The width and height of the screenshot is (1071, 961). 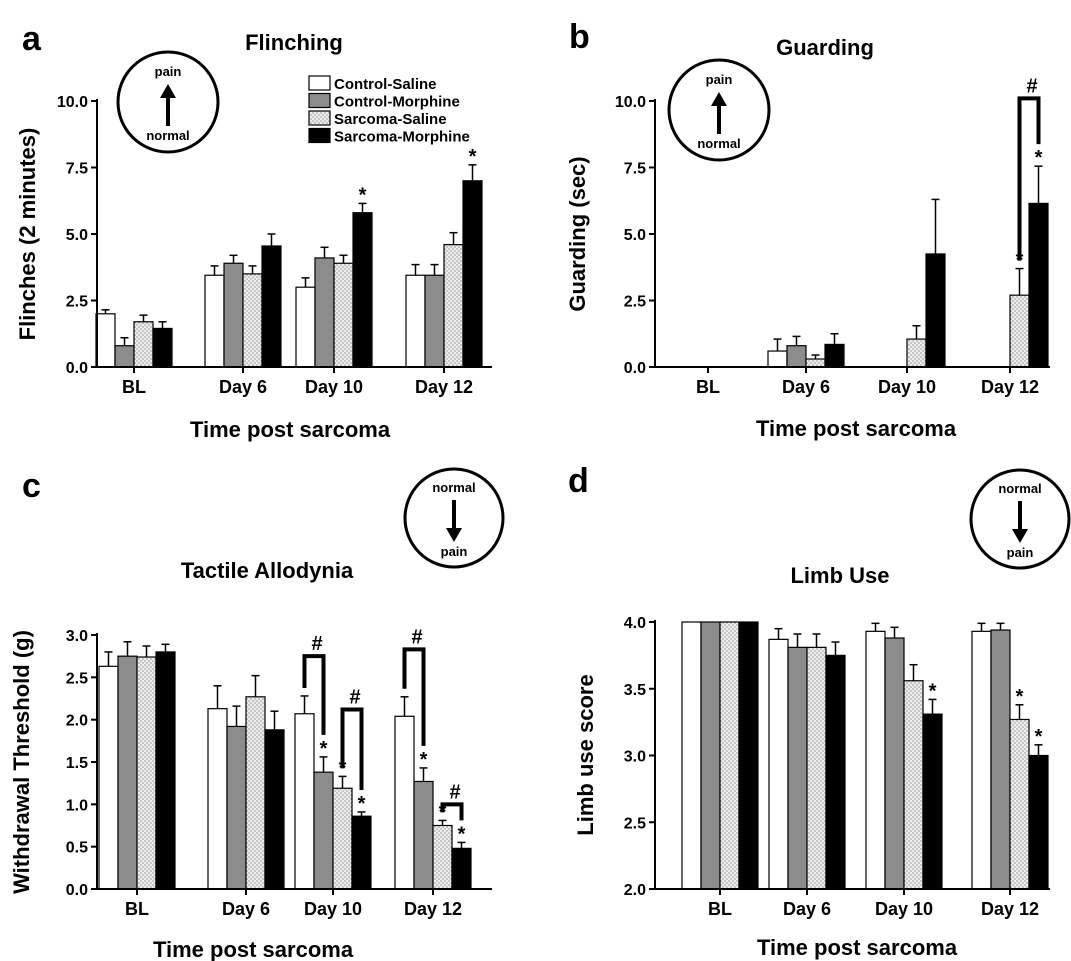 What do you see at coordinates (578, 481) in the screenshot?
I see `panel-letter: d` at bounding box center [578, 481].